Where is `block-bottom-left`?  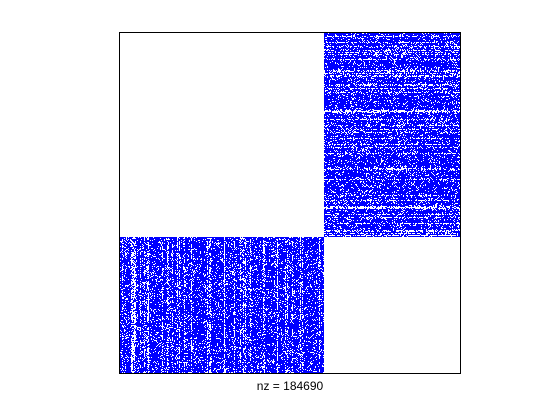 block-bottom-left is located at coordinates (221, 305).